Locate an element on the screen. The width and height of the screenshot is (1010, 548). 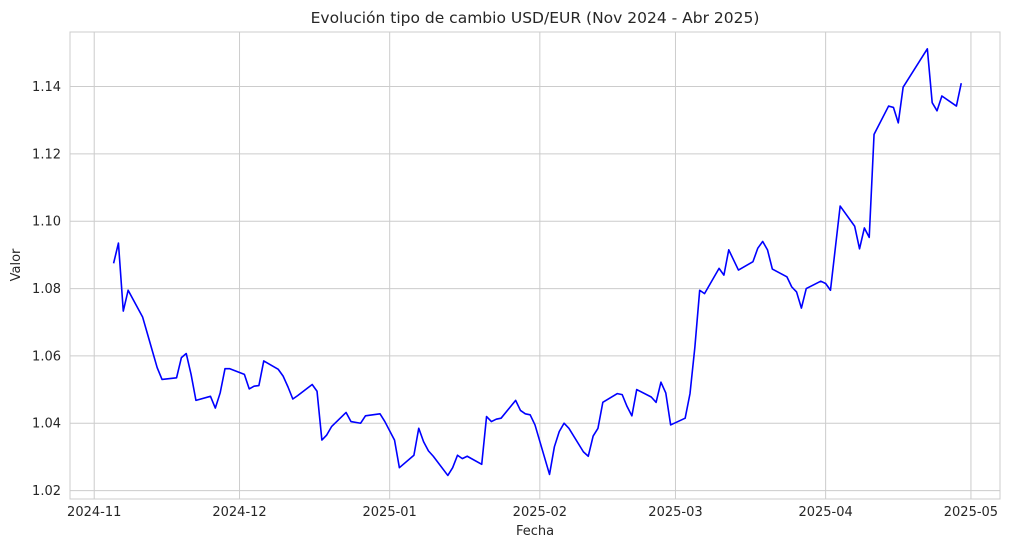
y-tick-label: 1.04 is located at coordinates (46, 424).